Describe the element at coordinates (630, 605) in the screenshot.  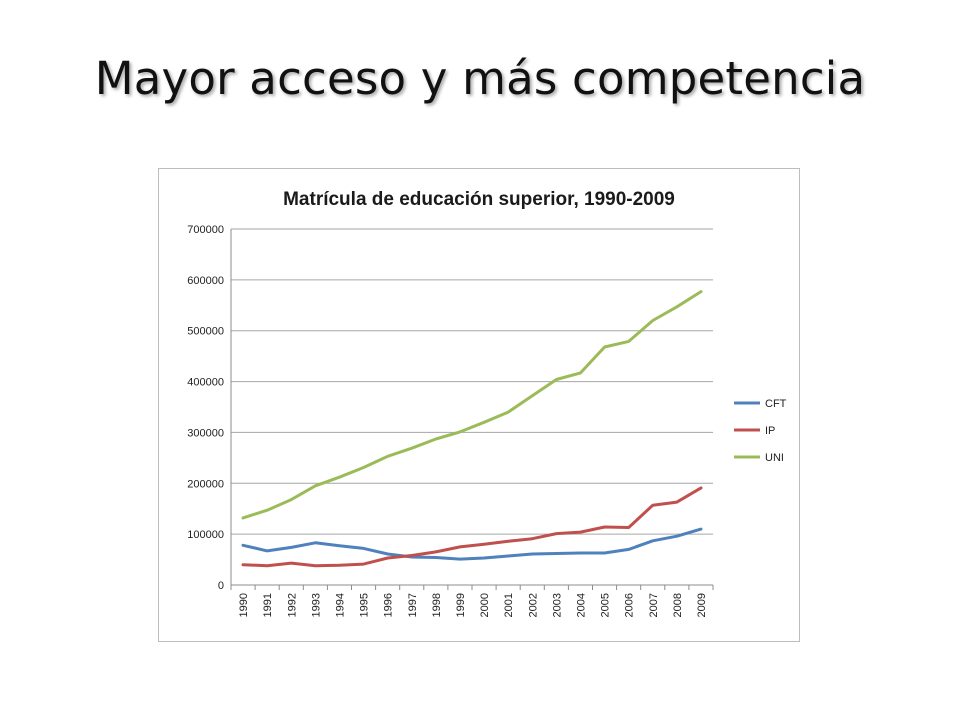
I see `x-tick-label: 2006` at that location.